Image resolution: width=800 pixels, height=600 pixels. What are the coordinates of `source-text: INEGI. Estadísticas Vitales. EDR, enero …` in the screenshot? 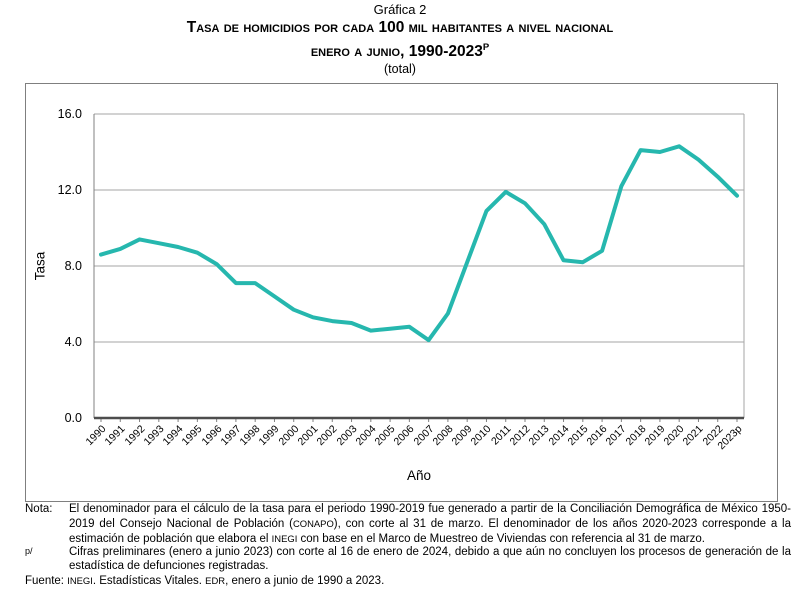 It's located at (226, 580).